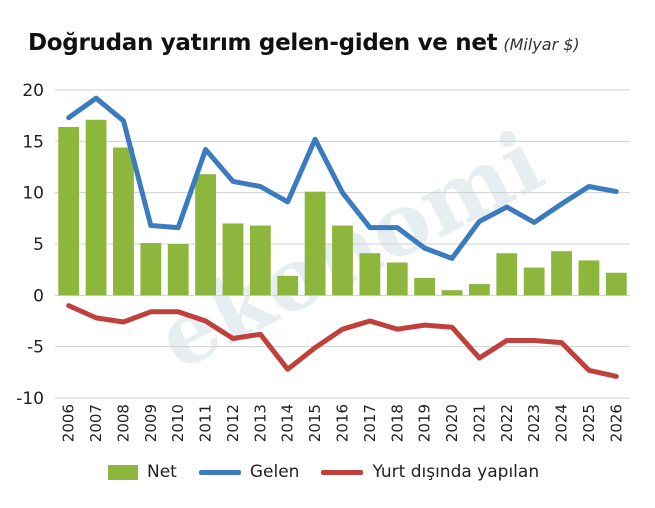  I want to click on x-tick-label: 2007, so click(96, 423).